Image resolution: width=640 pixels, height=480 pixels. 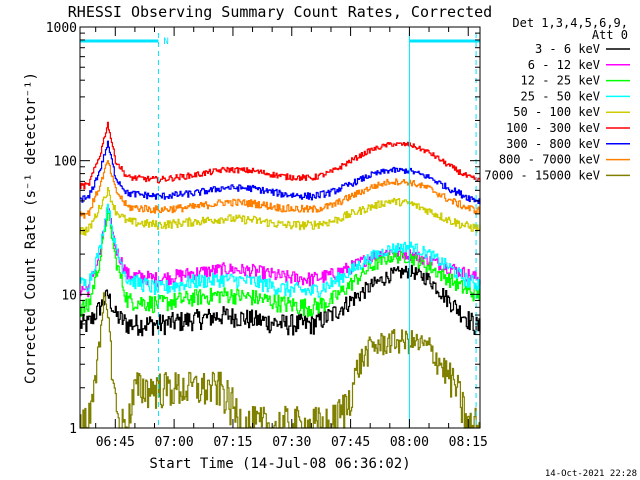 I want to click on x-tick-label-5: 08:00, so click(x=409, y=442).